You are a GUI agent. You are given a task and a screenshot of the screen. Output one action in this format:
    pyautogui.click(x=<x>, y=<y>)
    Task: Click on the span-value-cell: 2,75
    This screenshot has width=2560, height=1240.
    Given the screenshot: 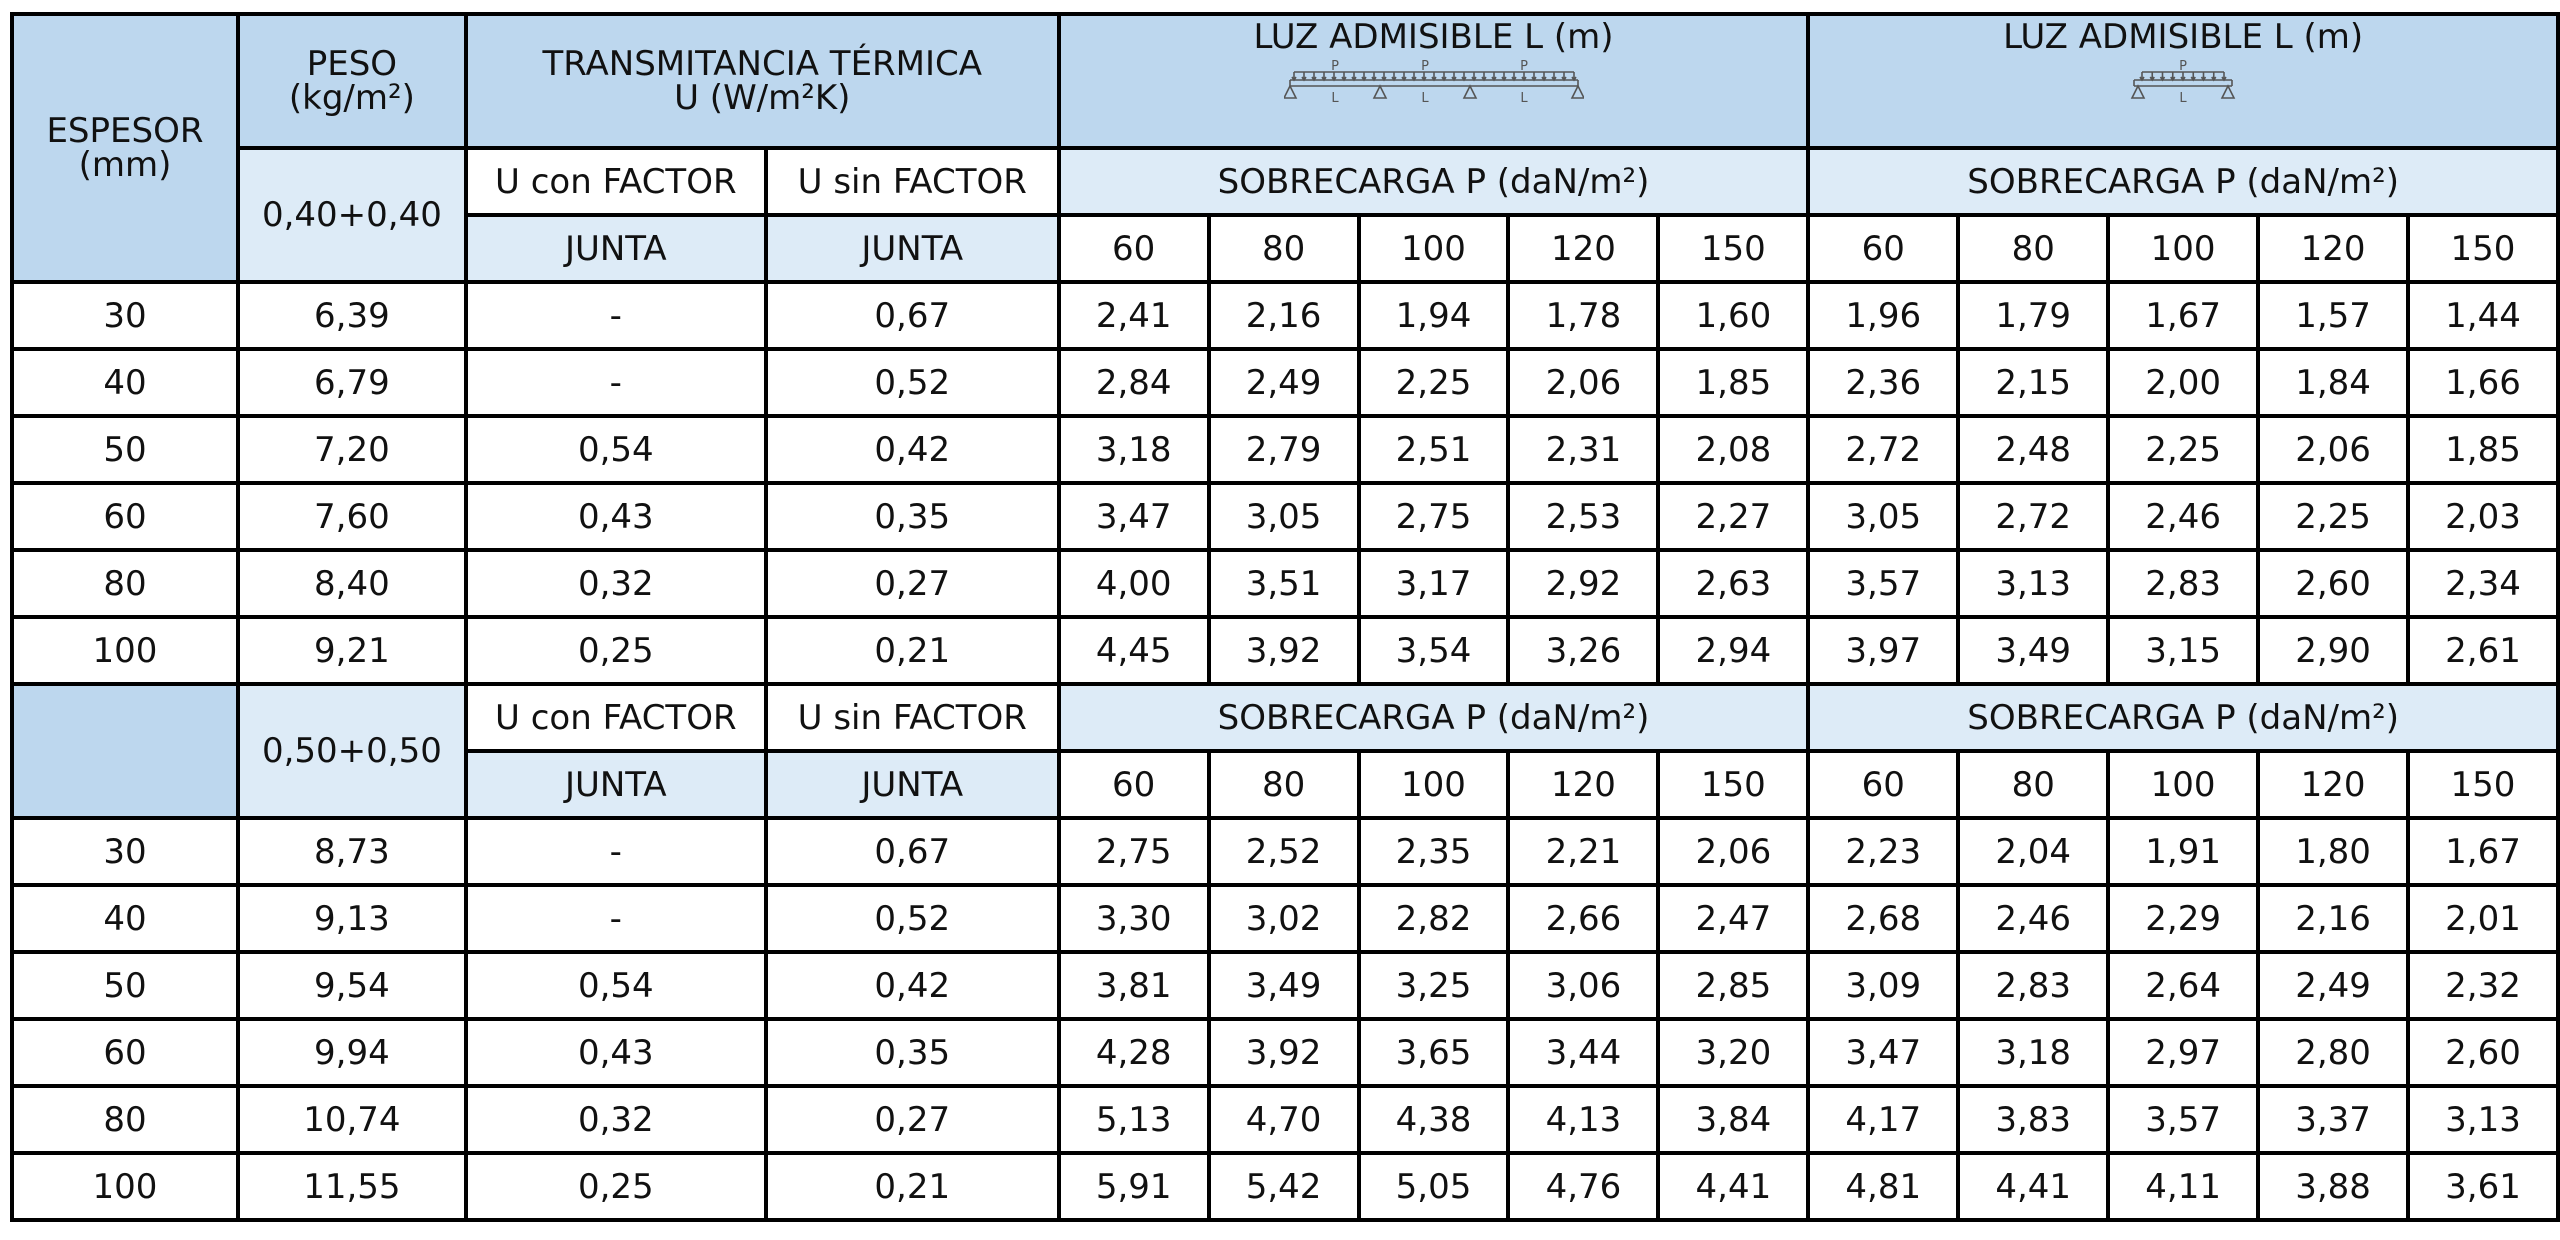 What is the action you would take?
    pyautogui.click(x=1433, y=516)
    